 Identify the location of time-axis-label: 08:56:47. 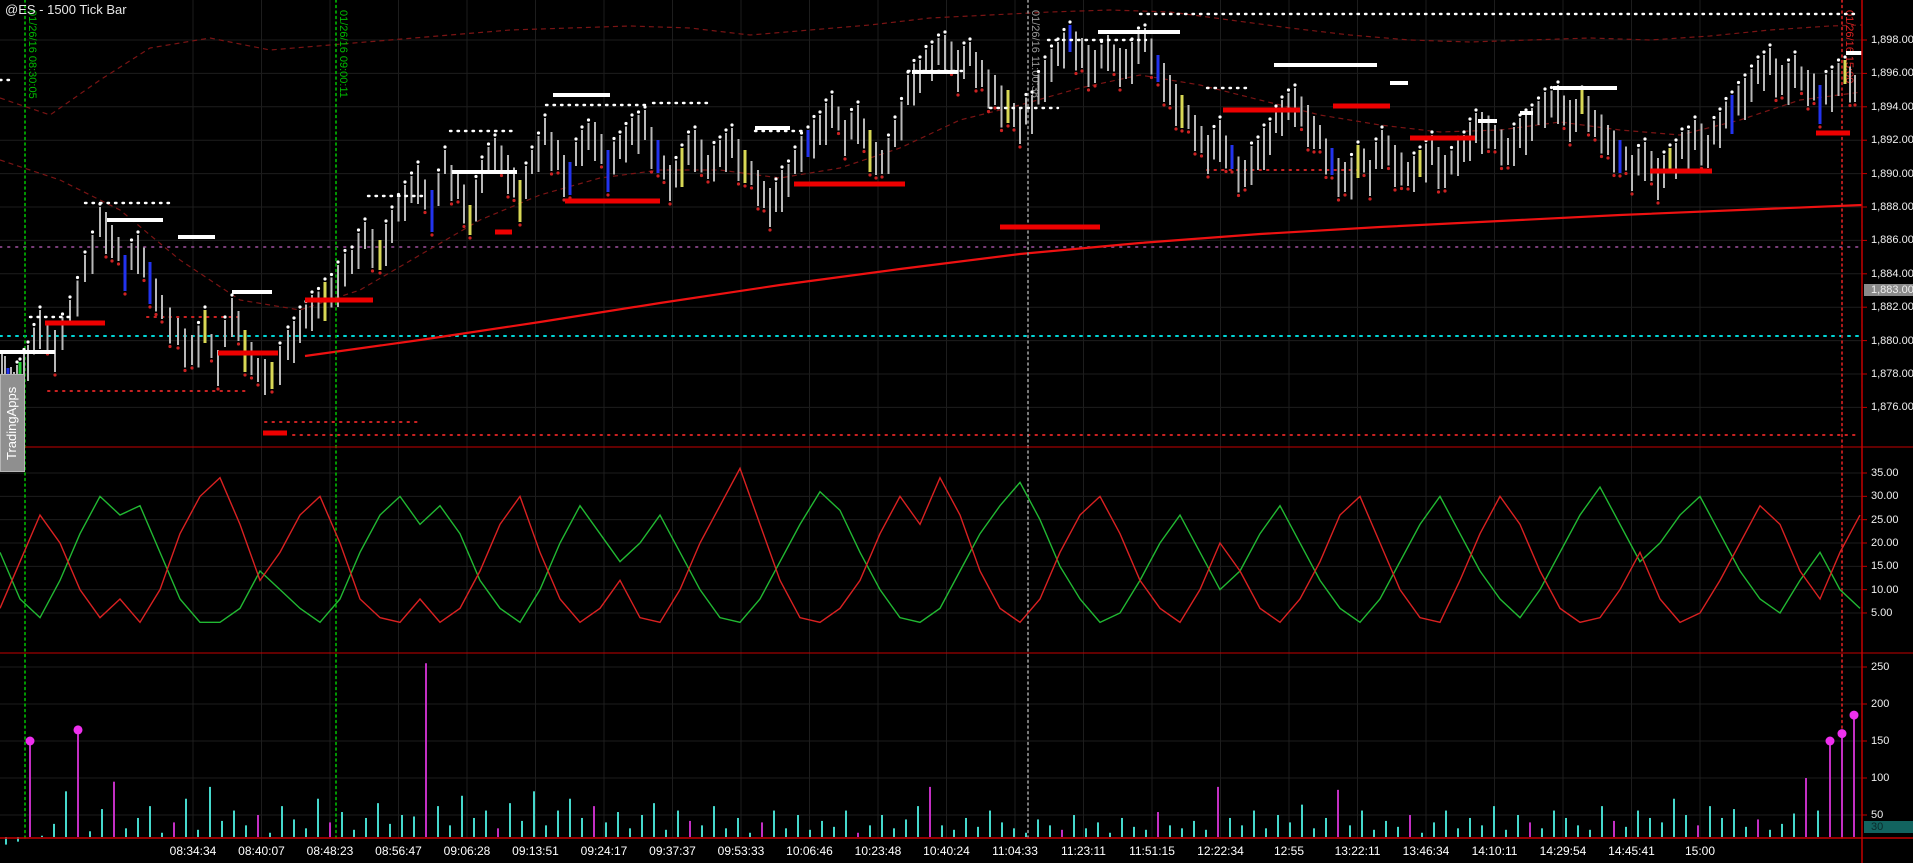
(398, 851).